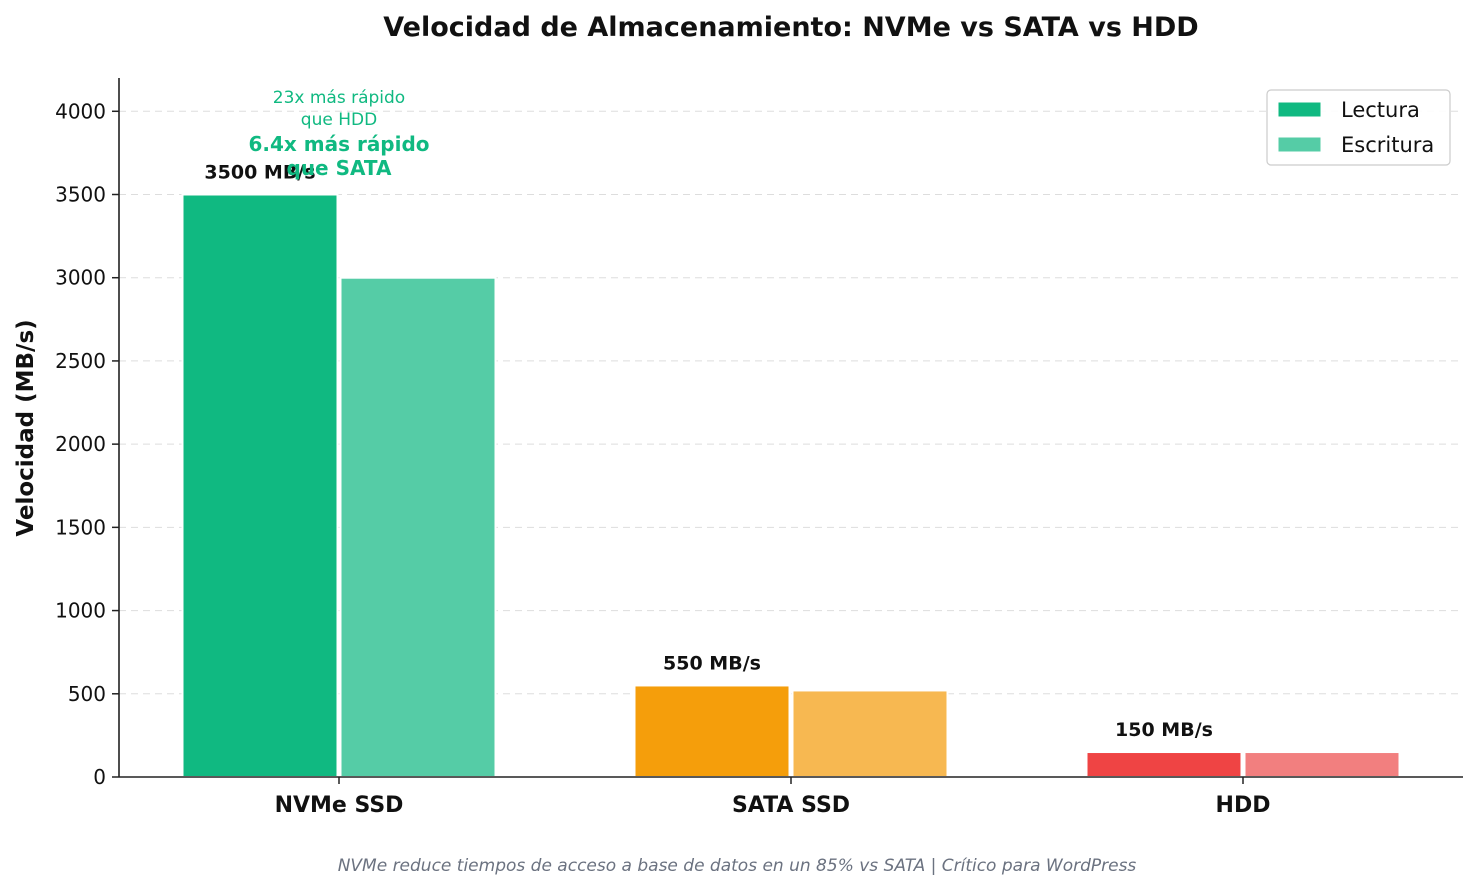 This screenshot has width=1477, height=891. I want to click on x-tick-label: SATA SSD, so click(791, 805).